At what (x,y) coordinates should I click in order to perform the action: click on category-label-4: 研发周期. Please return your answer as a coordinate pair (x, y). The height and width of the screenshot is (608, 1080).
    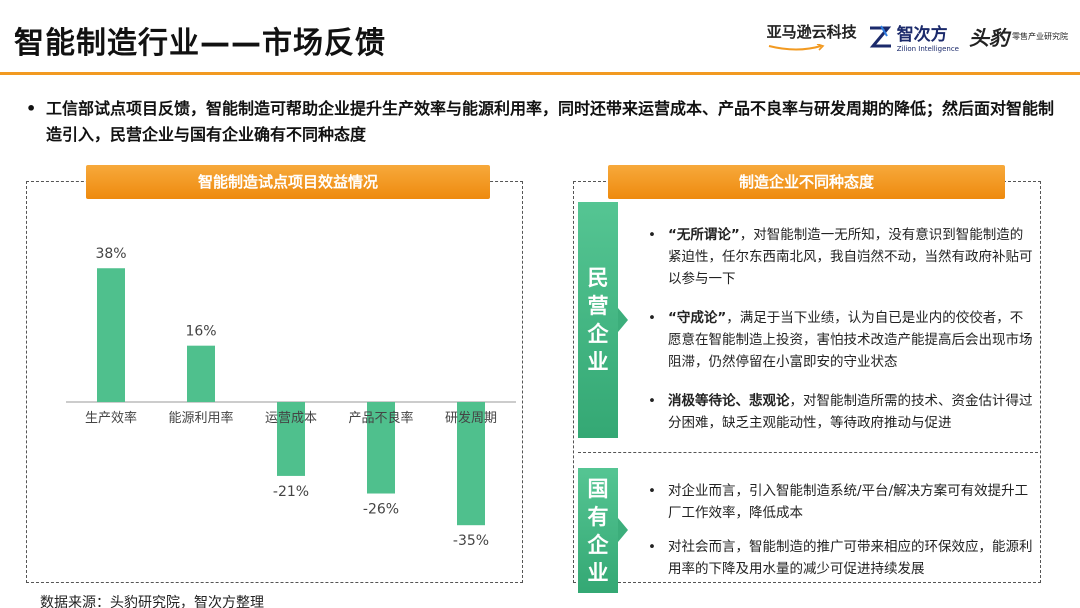
    Looking at the image, I should click on (471, 418).